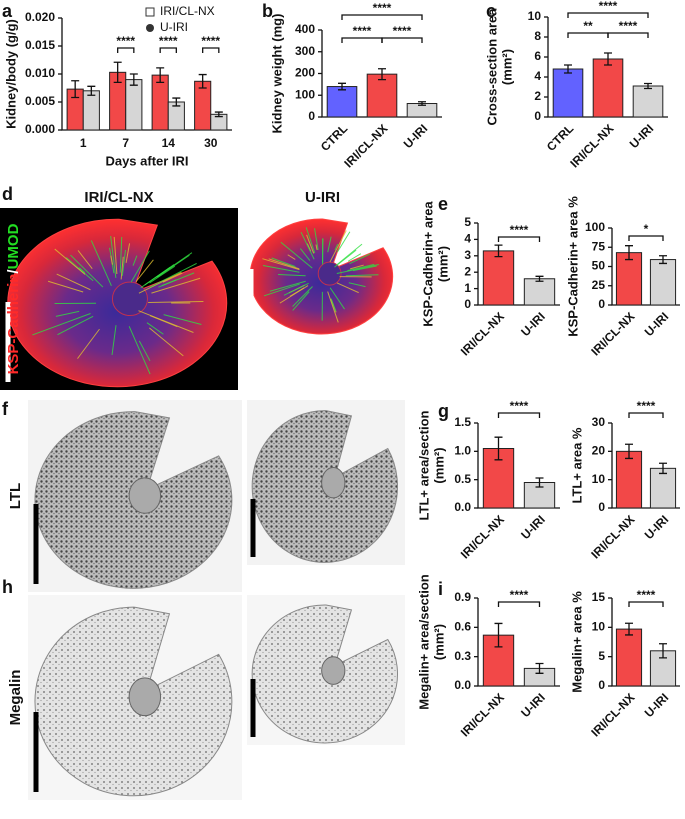  Describe the element at coordinates (467, 288) in the screenshot. I see `y-tick-label: 1` at that location.